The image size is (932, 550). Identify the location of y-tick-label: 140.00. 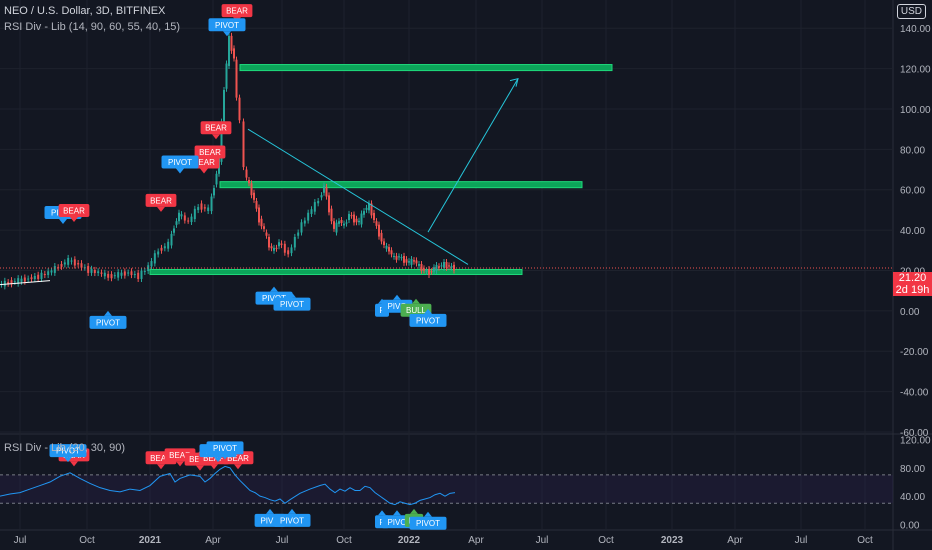
(915, 29).